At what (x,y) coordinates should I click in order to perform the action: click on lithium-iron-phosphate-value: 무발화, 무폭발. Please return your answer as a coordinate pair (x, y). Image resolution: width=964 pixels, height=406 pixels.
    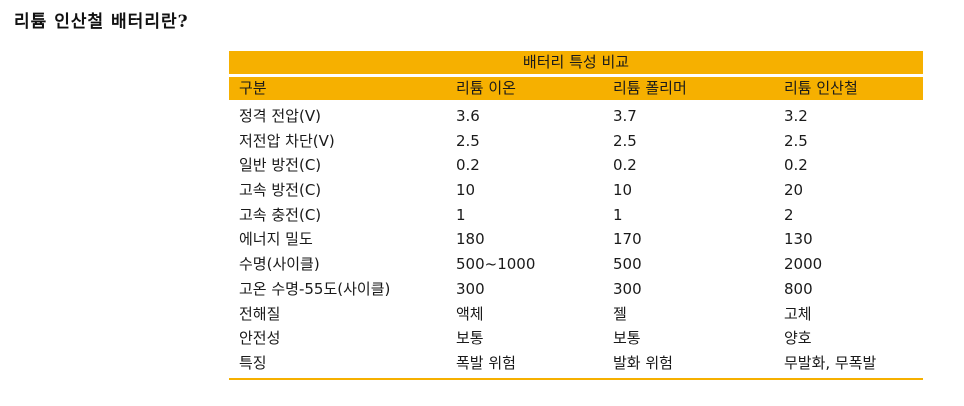
    Looking at the image, I should click on (830, 362).